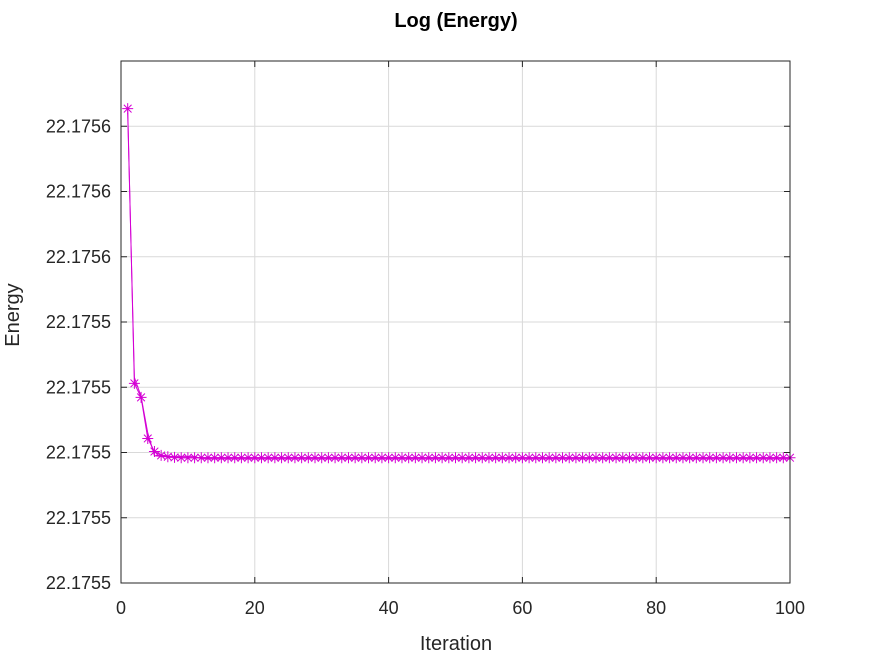  I want to click on x-tick-label: 80, so click(656, 608).